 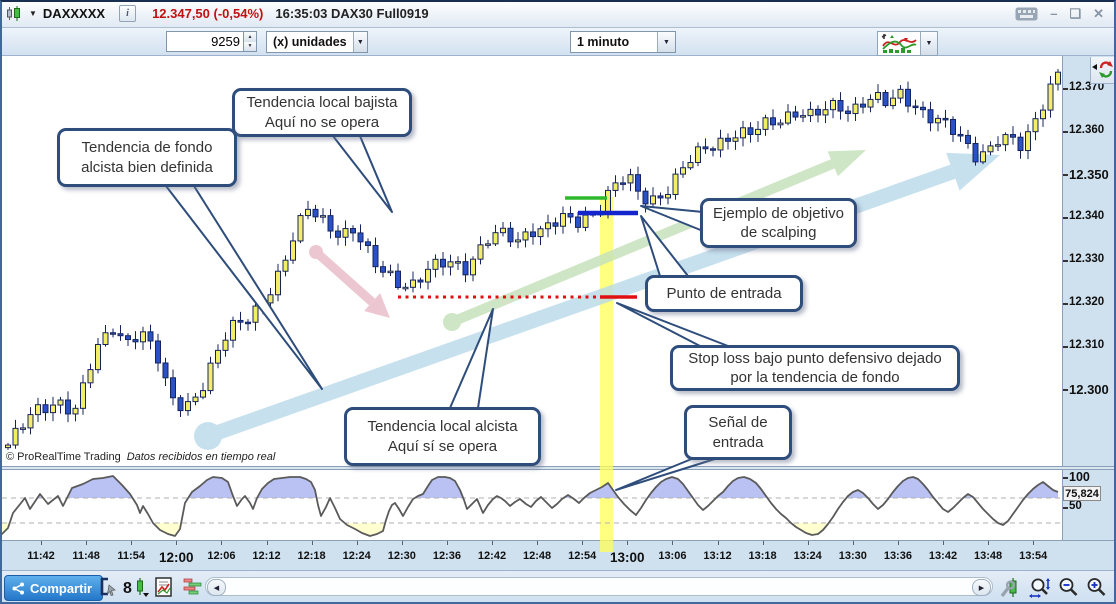 What do you see at coordinates (1033, 556) in the screenshot?
I see `time-axis-label: 13:54` at bounding box center [1033, 556].